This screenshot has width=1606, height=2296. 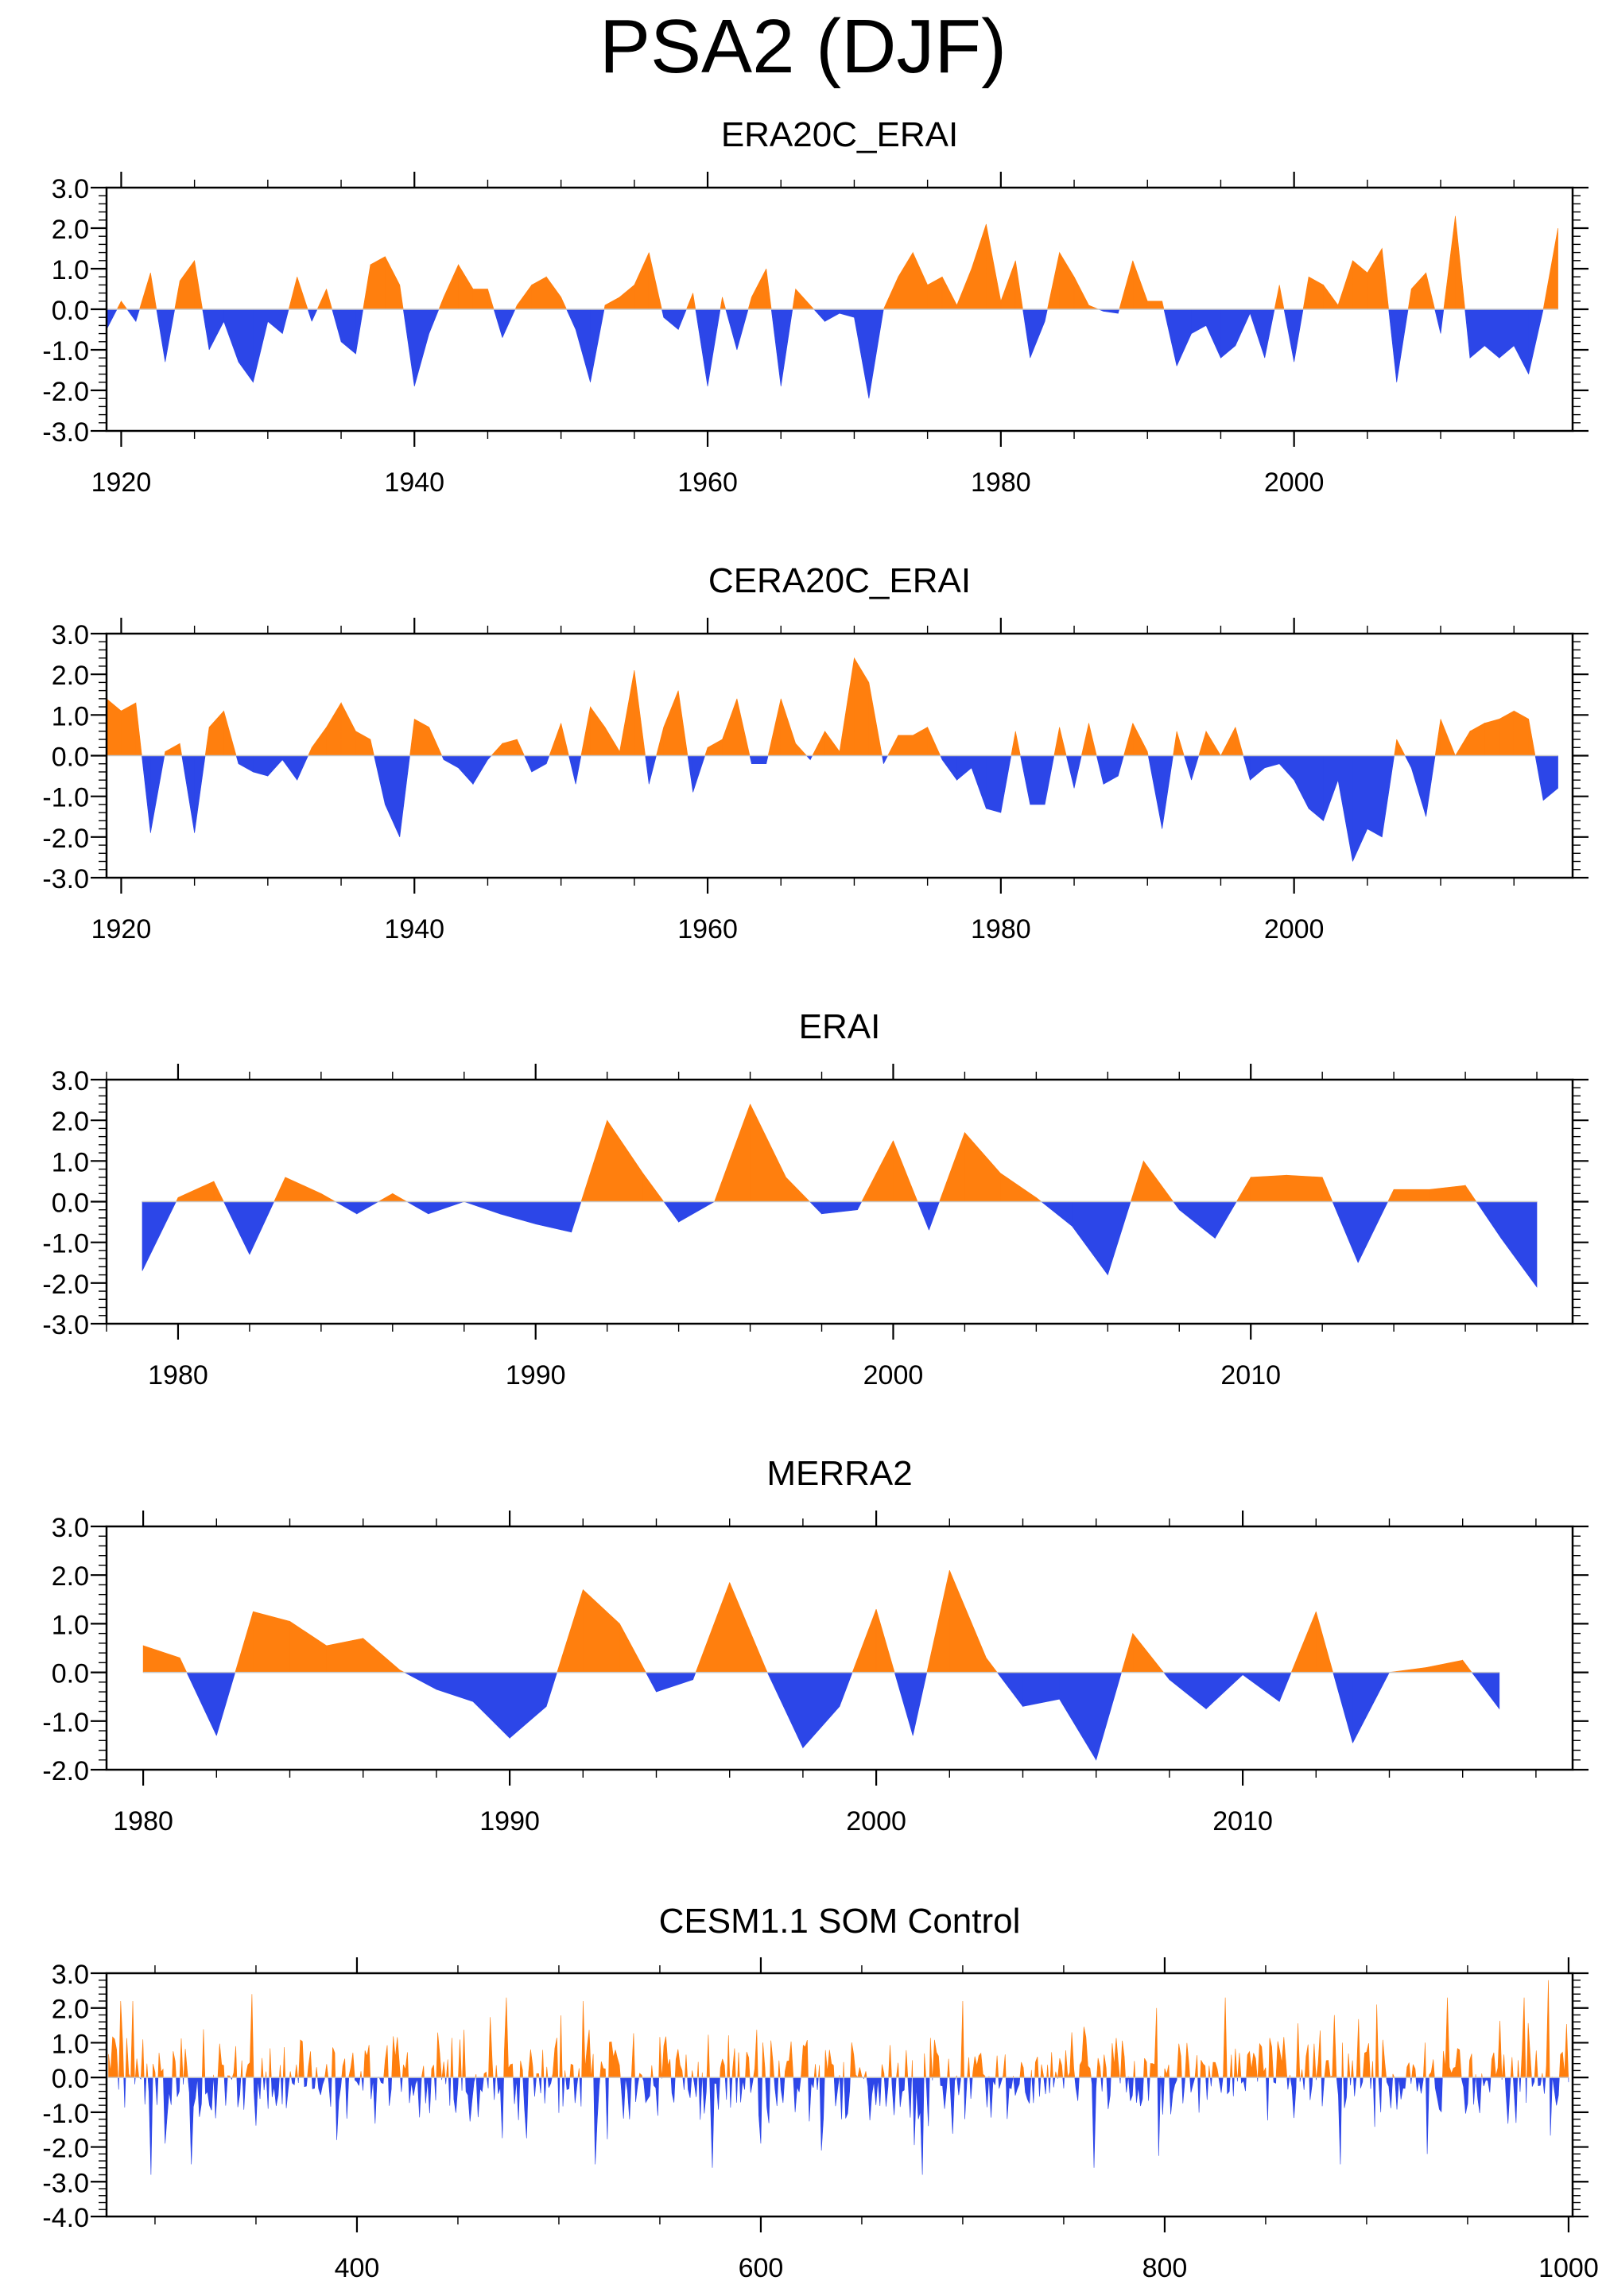 What do you see at coordinates (1165, 2268) in the screenshot?
I see `x-tick-label: 800` at bounding box center [1165, 2268].